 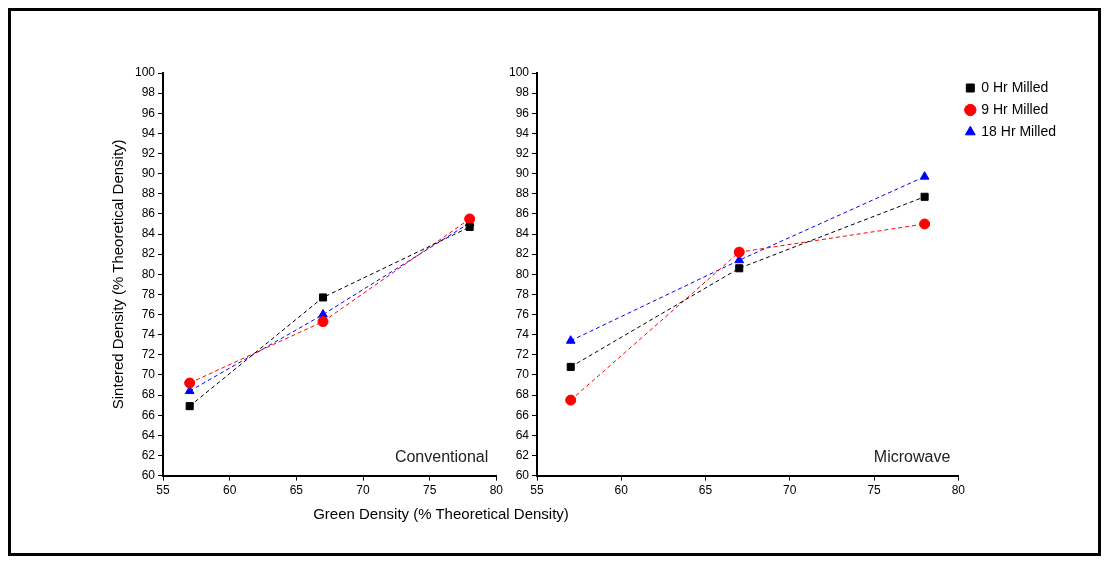 What do you see at coordinates (1015, 108) in the screenshot?
I see `legend-label: 9 Hr Milled` at bounding box center [1015, 108].